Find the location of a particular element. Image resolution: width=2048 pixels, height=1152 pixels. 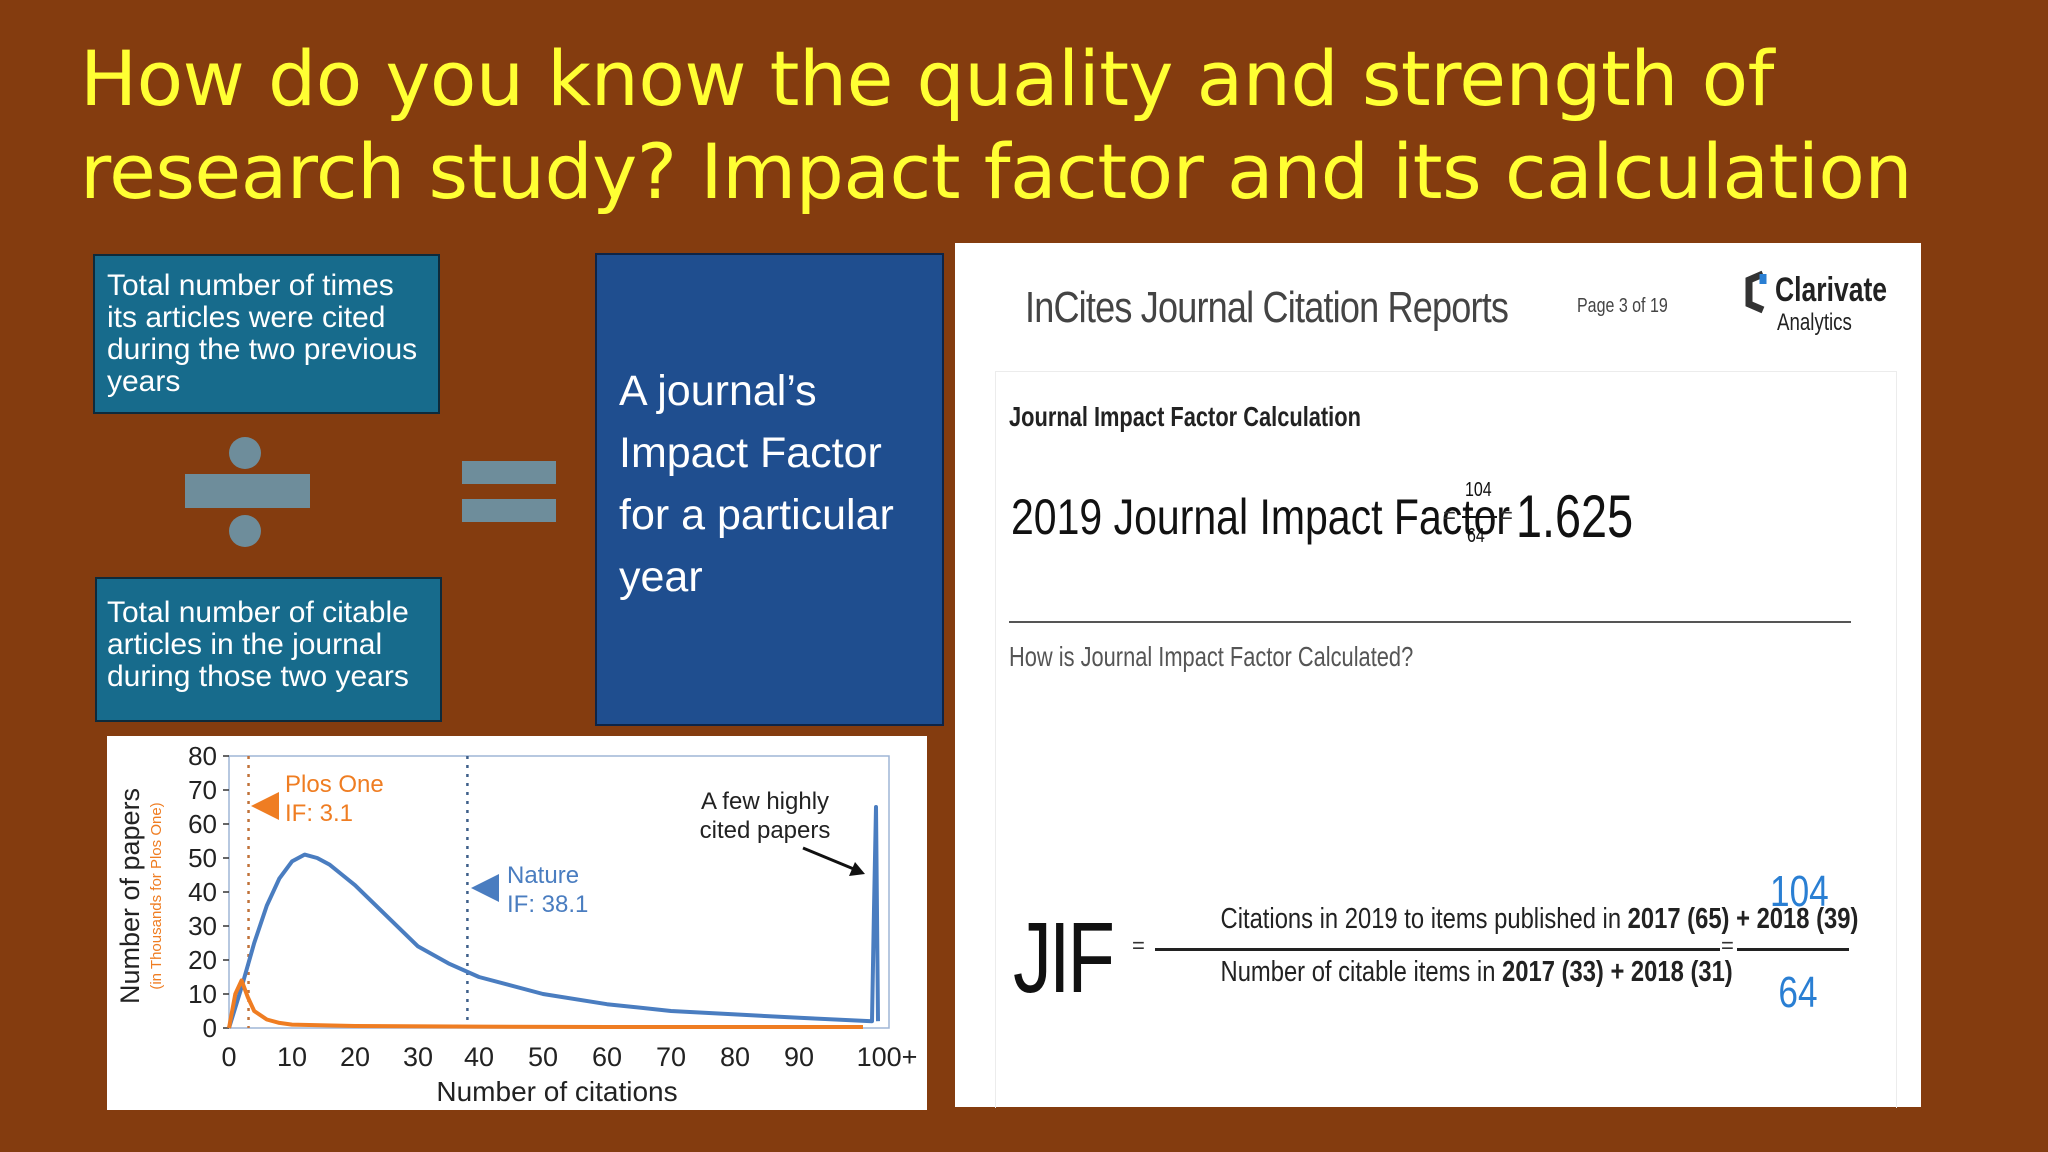

page-indicator: Page 3 of 19 is located at coordinates (1622, 306).